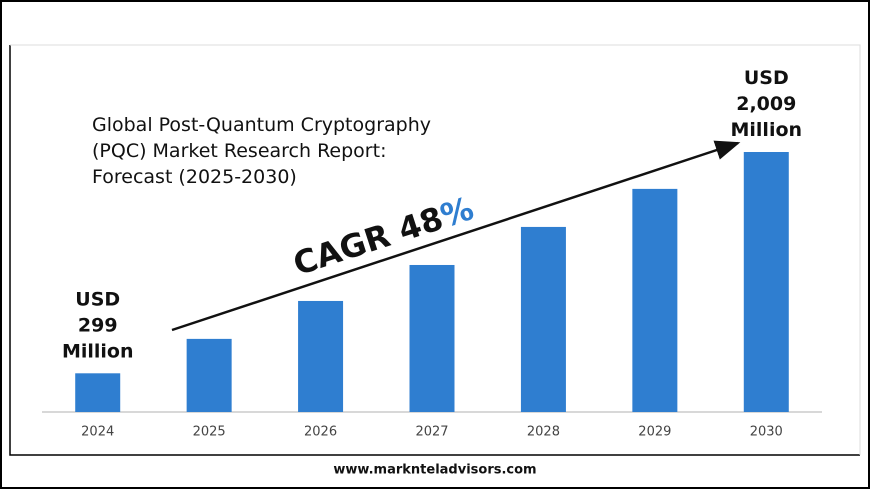 This screenshot has height=489, width=870. I want to click on x-tick-label: 2027, so click(431, 432).